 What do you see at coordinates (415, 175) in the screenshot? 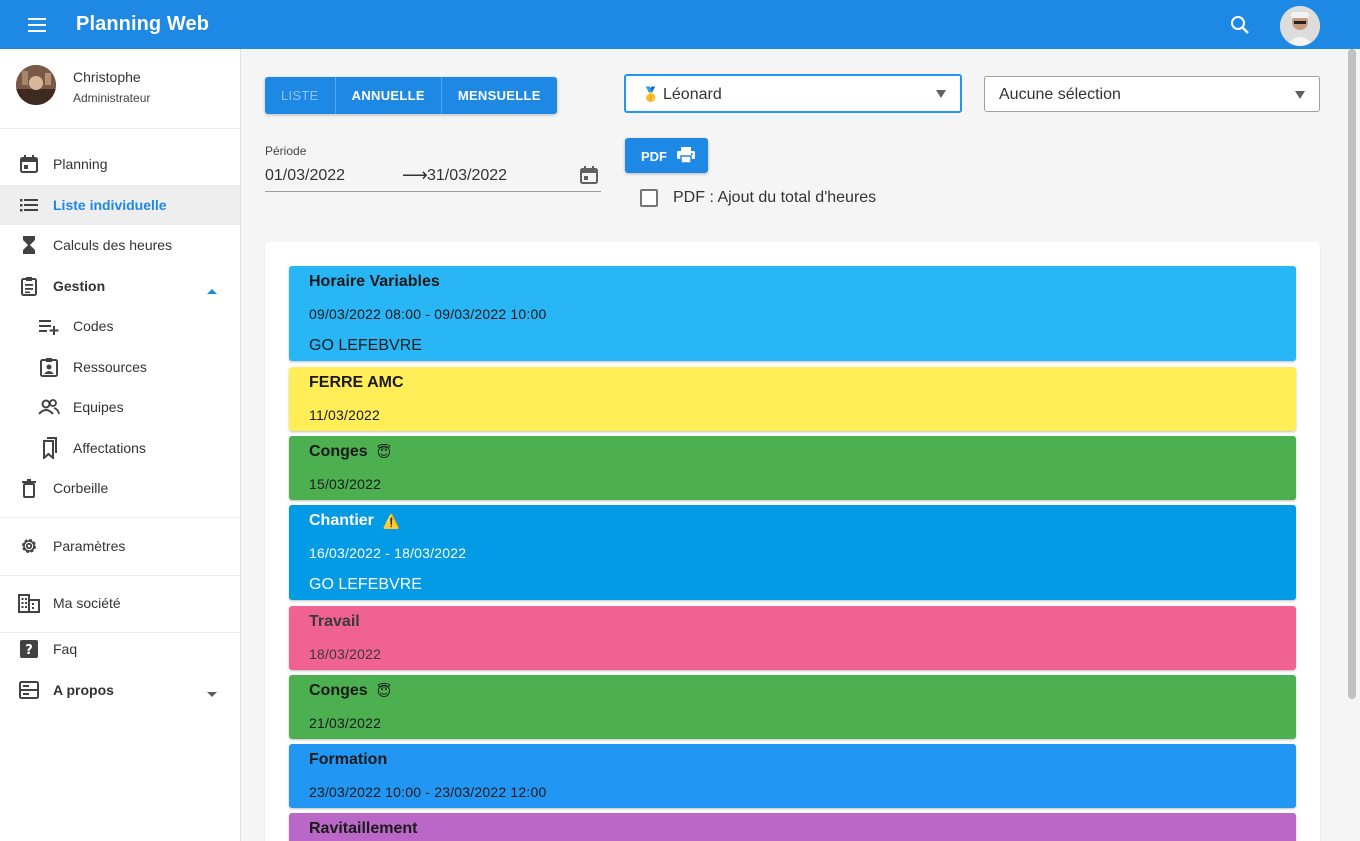
I see `arrow-right-icon: ⟶` at bounding box center [415, 175].